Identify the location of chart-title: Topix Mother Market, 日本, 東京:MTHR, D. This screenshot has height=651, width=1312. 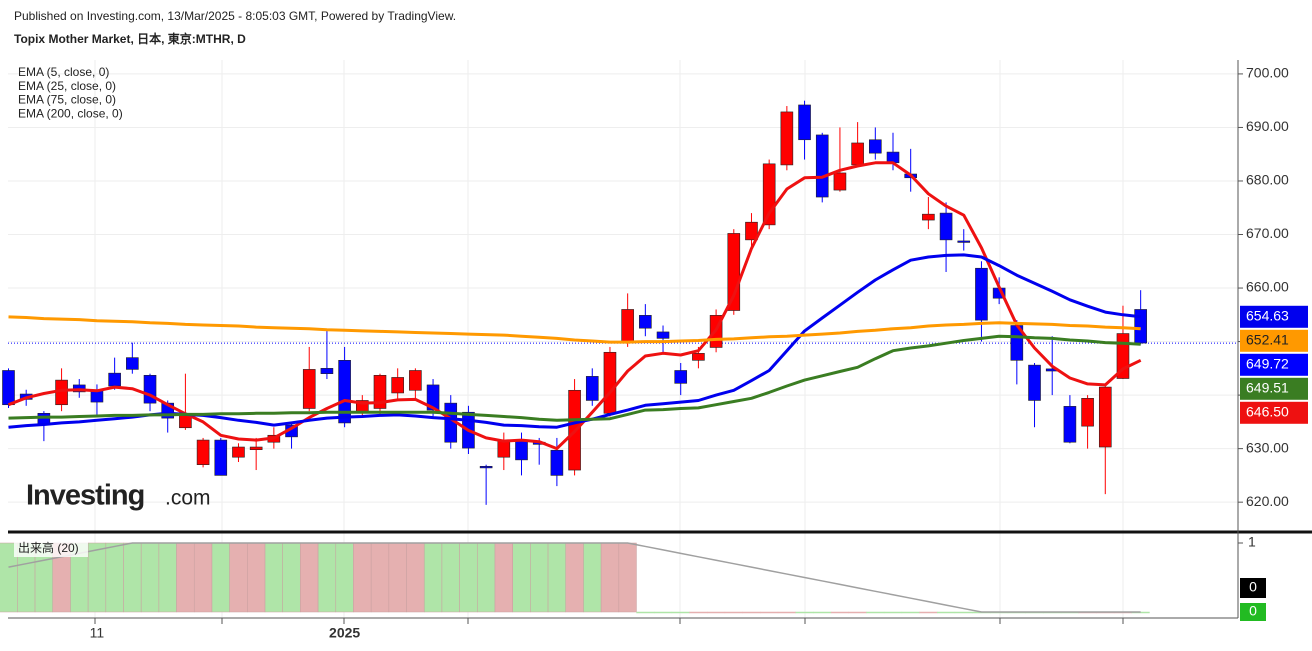
(130, 38).